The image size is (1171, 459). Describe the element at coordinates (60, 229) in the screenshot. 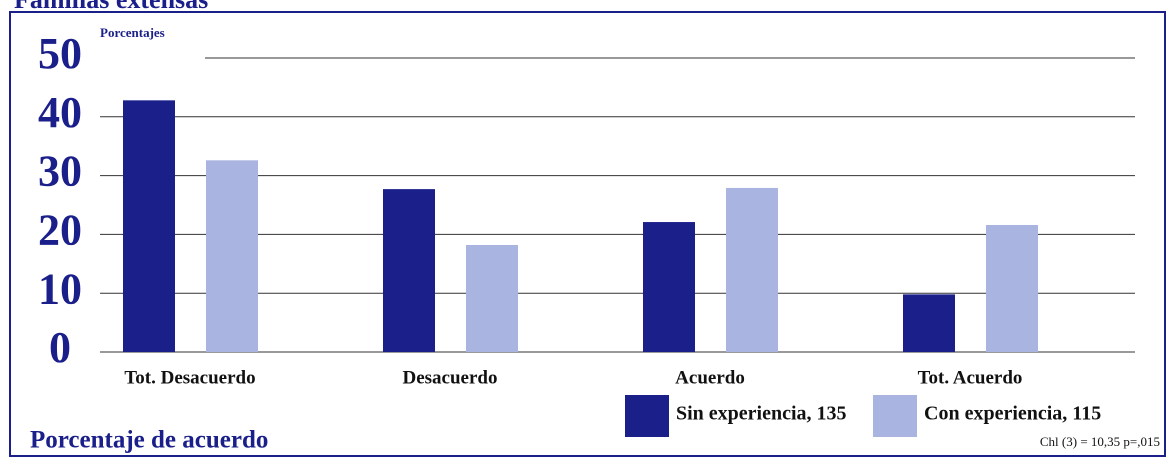

I see `y-tick-label: 20` at that location.